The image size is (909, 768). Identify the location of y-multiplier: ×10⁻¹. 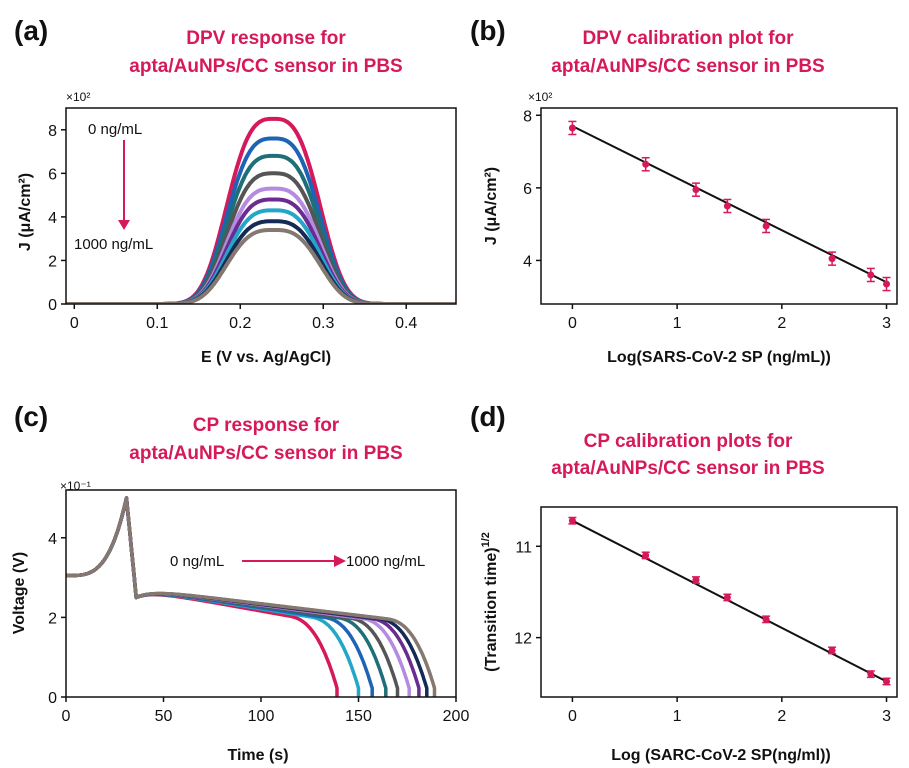
(75, 486).